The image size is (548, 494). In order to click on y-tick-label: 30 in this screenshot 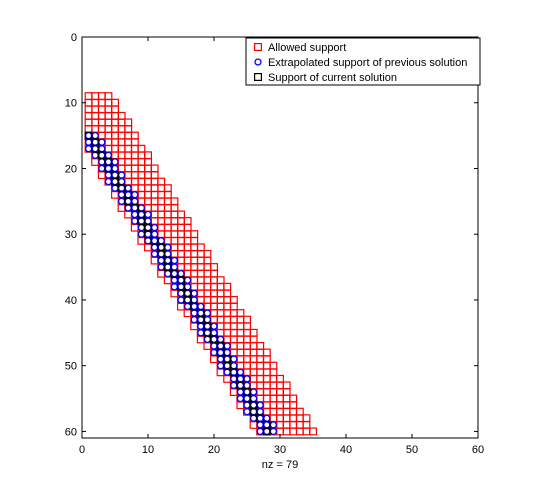, I will do `click(71, 235)`.